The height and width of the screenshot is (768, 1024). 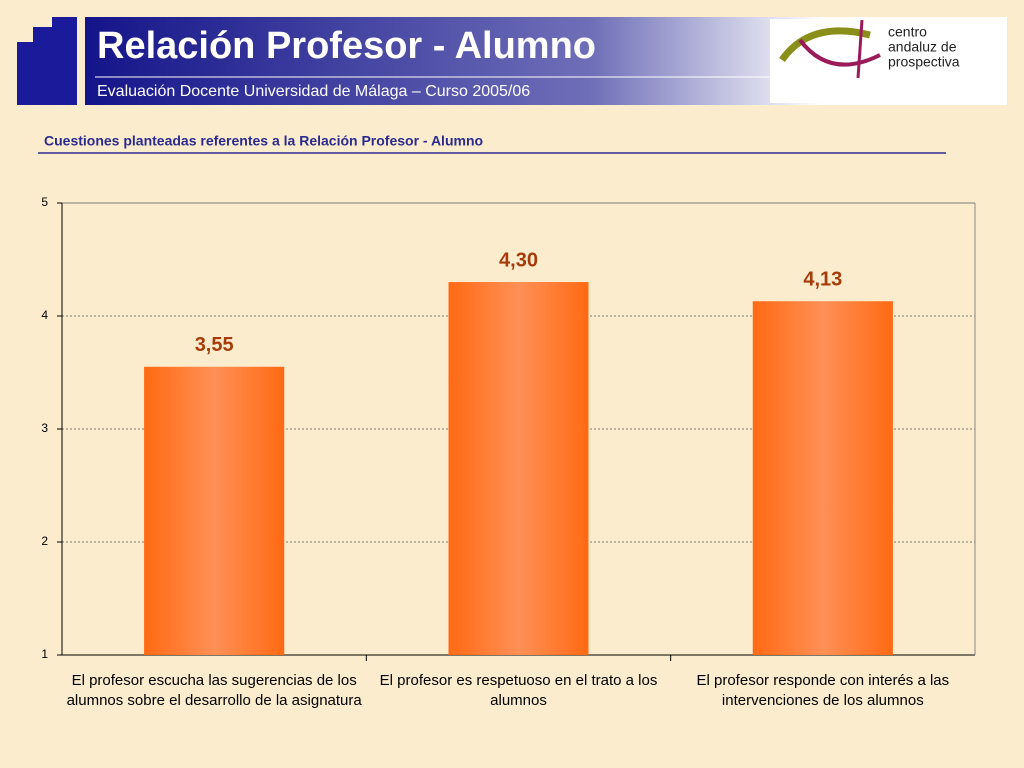 What do you see at coordinates (346, 46) in the screenshot?
I see `header-title: Relación Profesor - Alumno` at bounding box center [346, 46].